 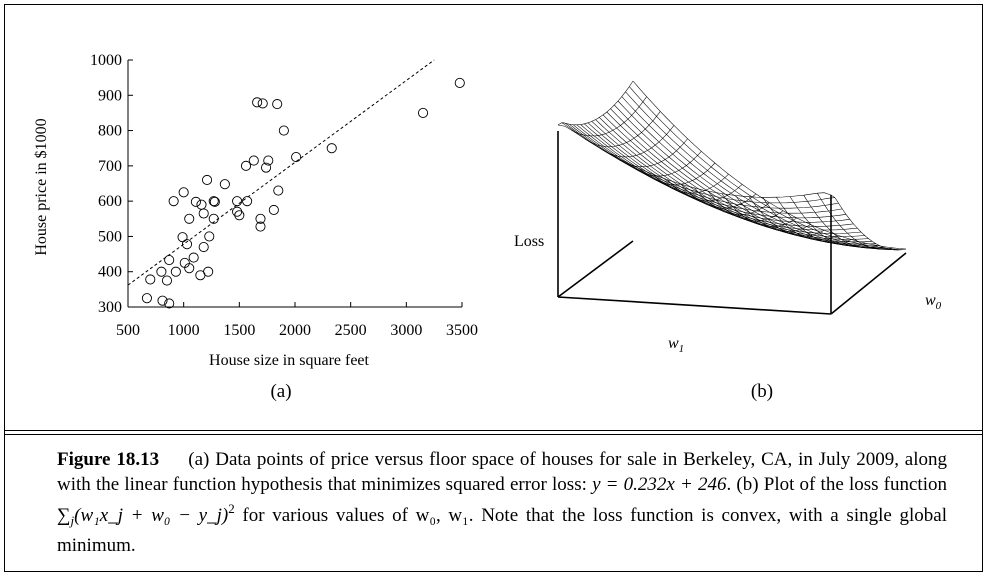 I want to click on y-tick-label: 600, so click(x=110, y=201).